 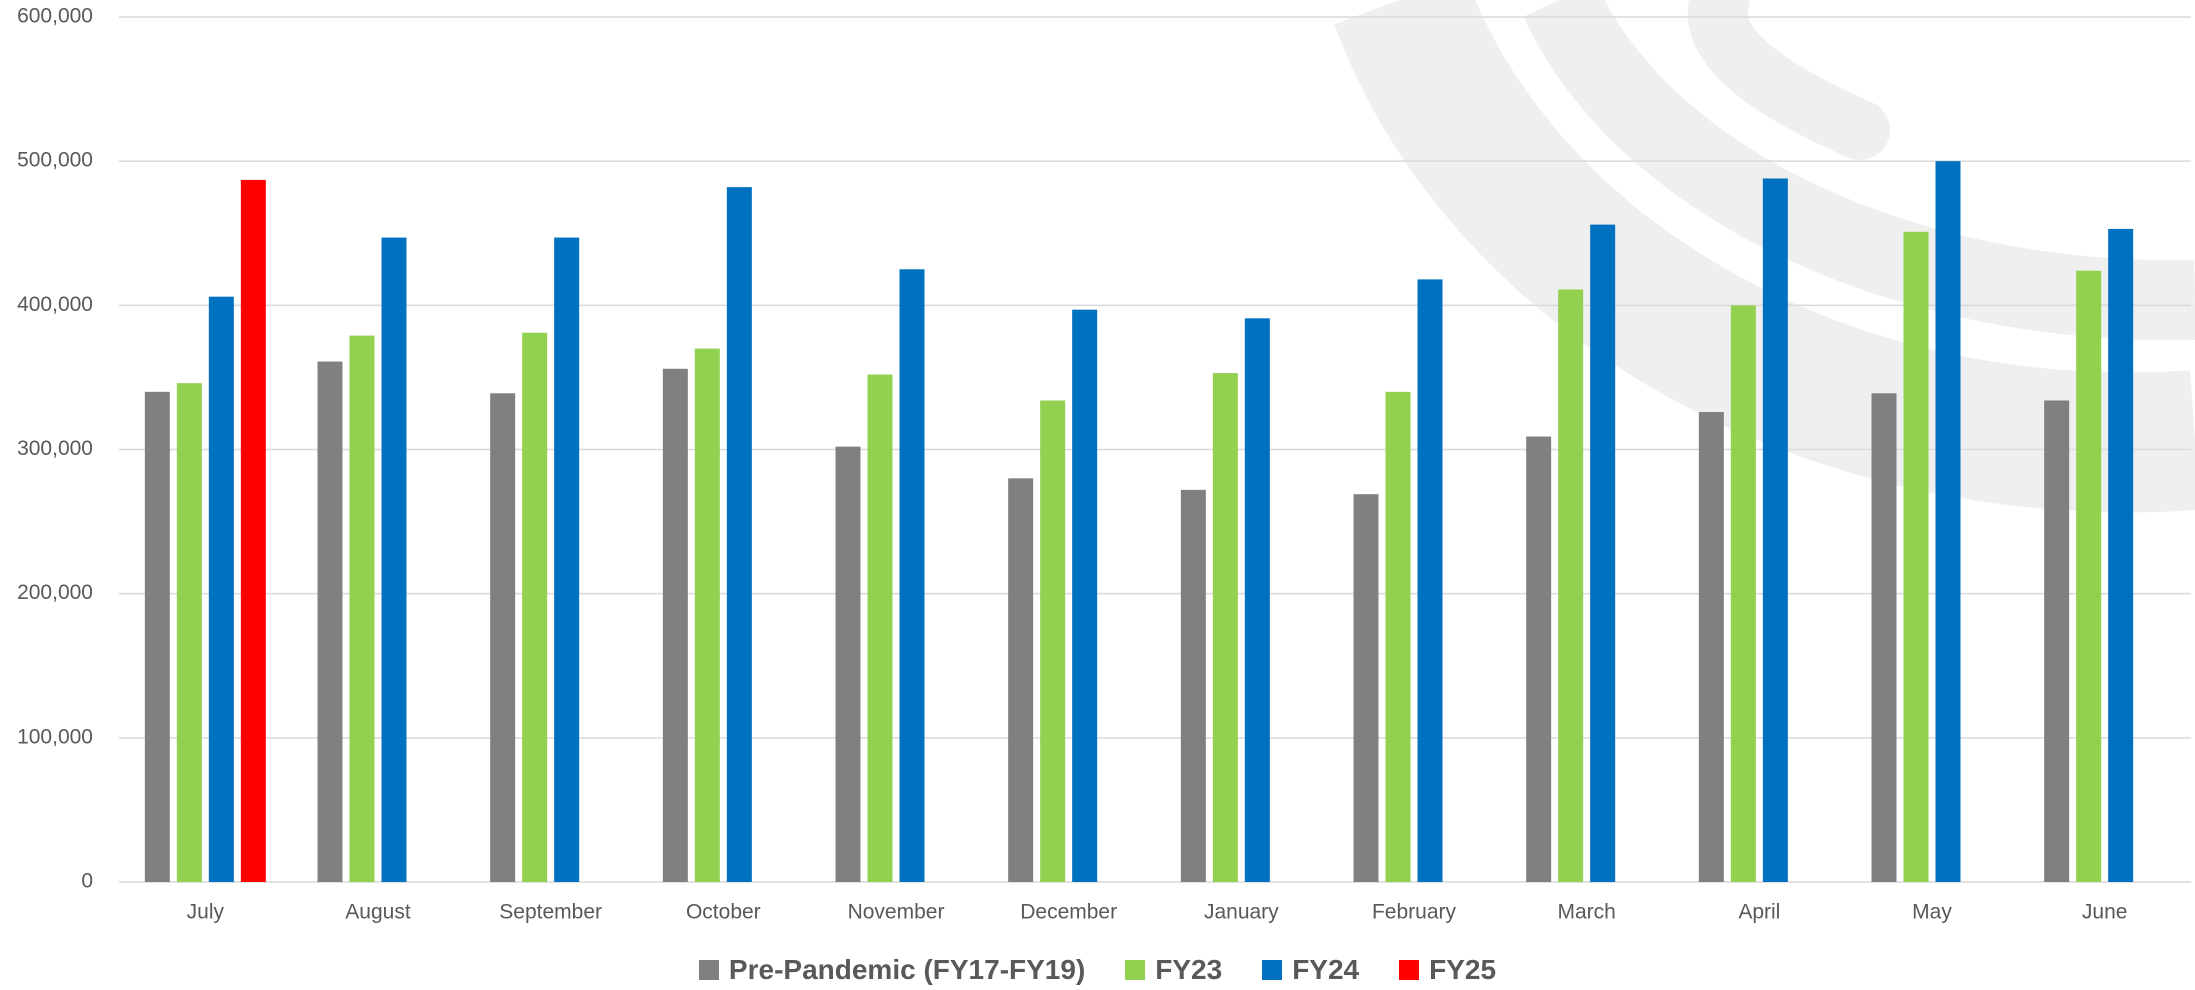 What do you see at coordinates (1586, 912) in the screenshot?
I see `x-tick-label: March` at bounding box center [1586, 912].